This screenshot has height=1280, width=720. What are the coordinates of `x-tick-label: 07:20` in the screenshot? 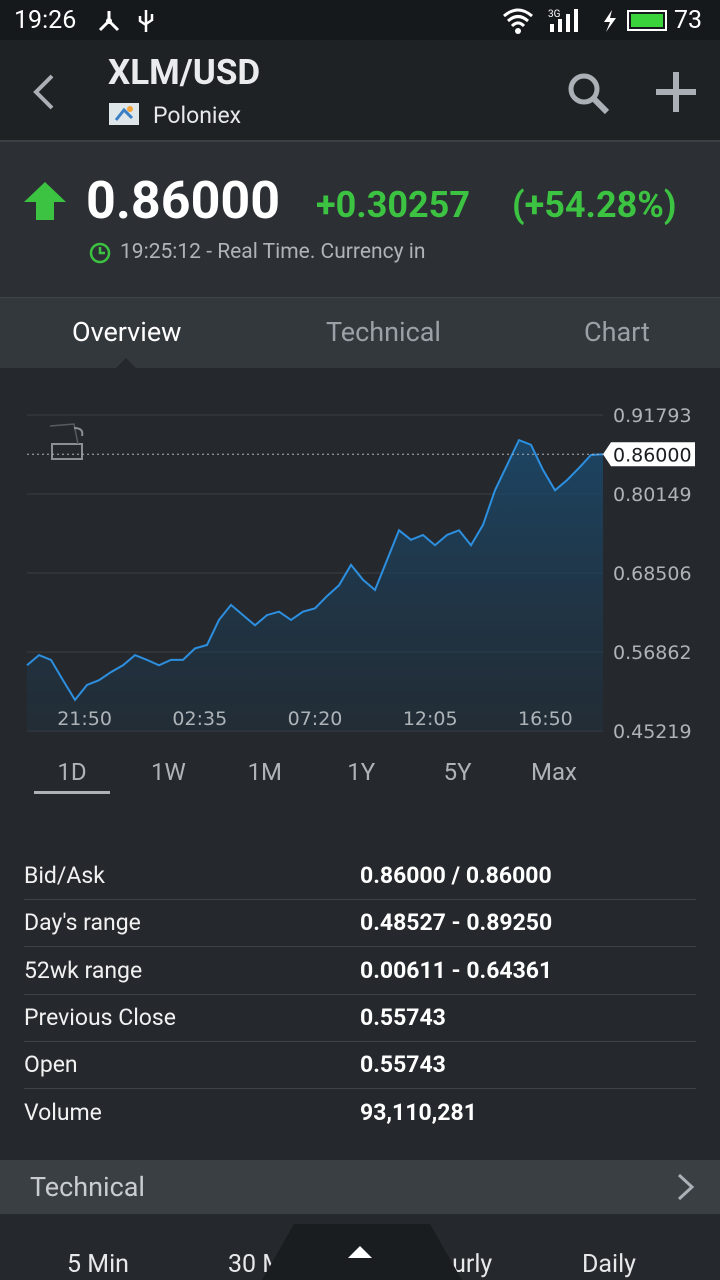 It's located at (315, 719).